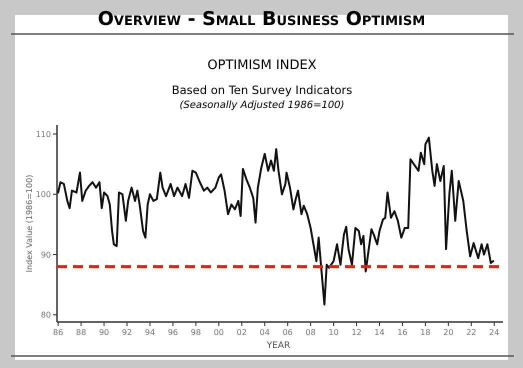 The width and height of the screenshot is (523, 368). I want to click on text: Based on Ten Survey Indicators, so click(262, 90).